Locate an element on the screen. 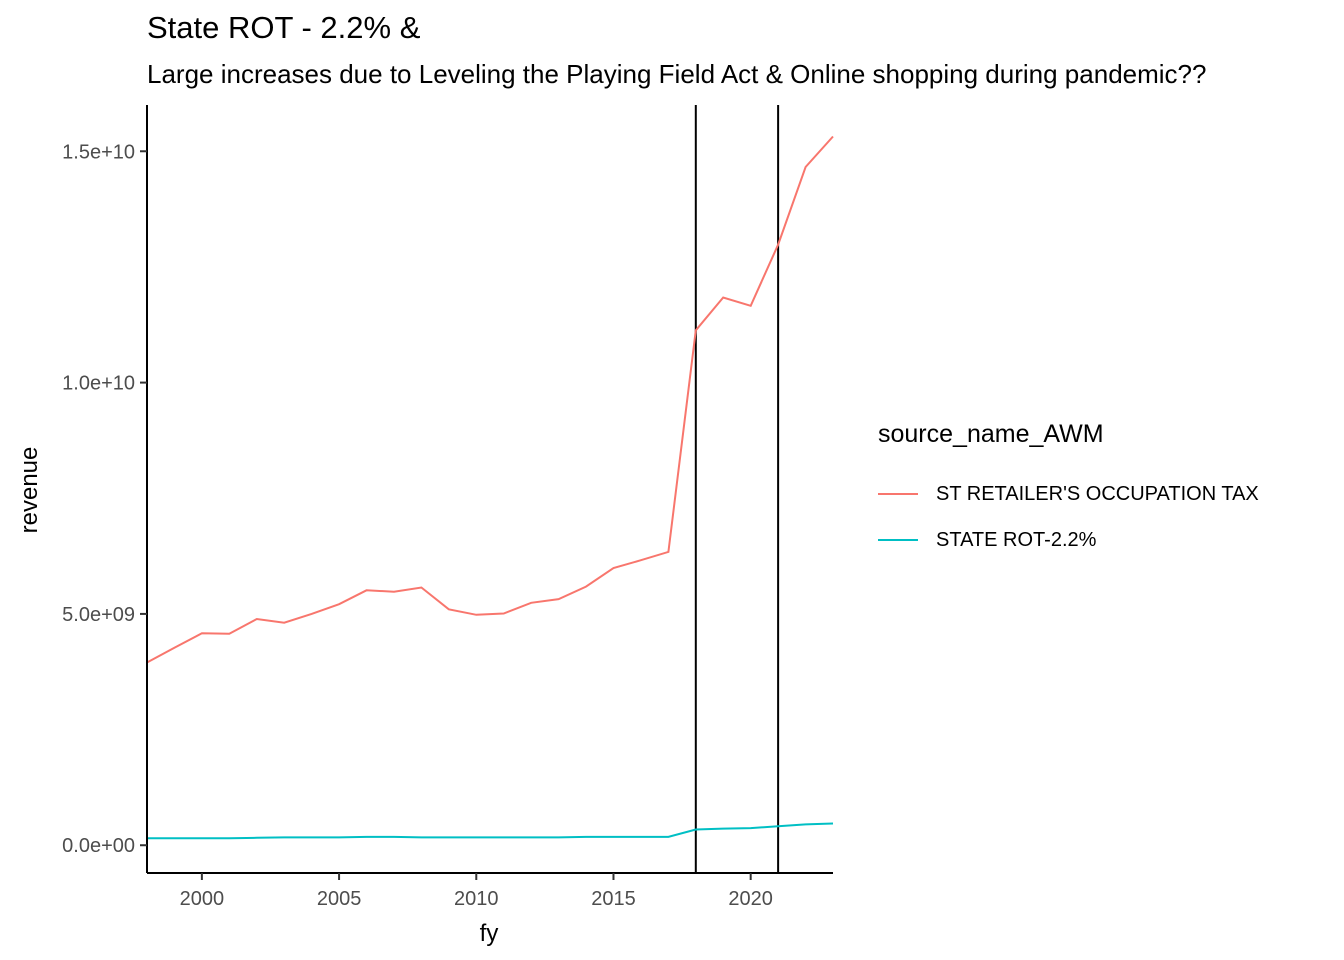 The width and height of the screenshot is (1344, 960). y-tick-label: 1.0e+10 is located at coordinates (98, 384).